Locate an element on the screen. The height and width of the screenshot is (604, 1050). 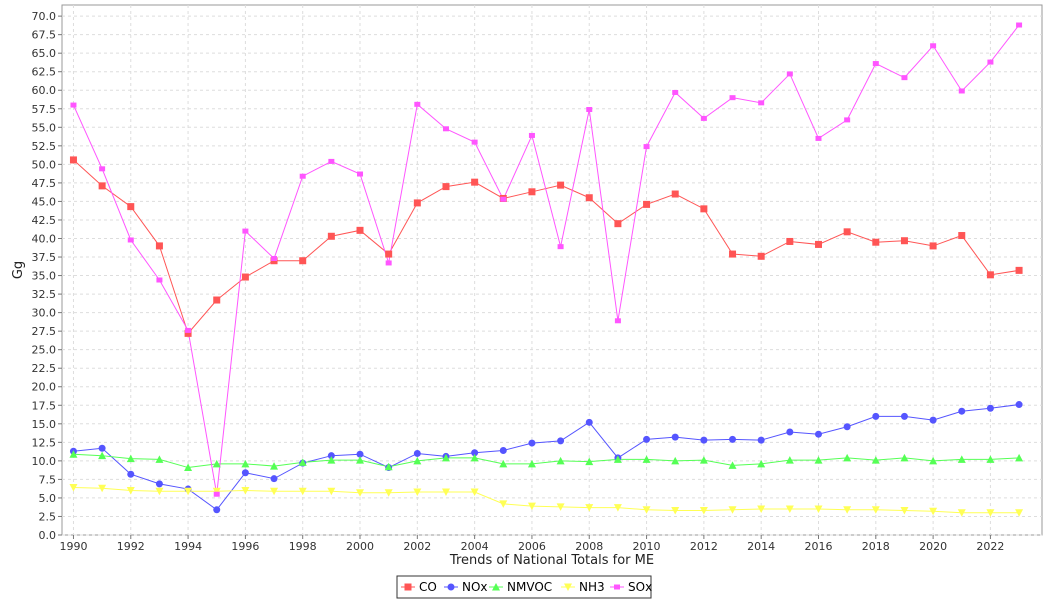
y-tick-label: 22.5 is located at coordinates (44, 368).